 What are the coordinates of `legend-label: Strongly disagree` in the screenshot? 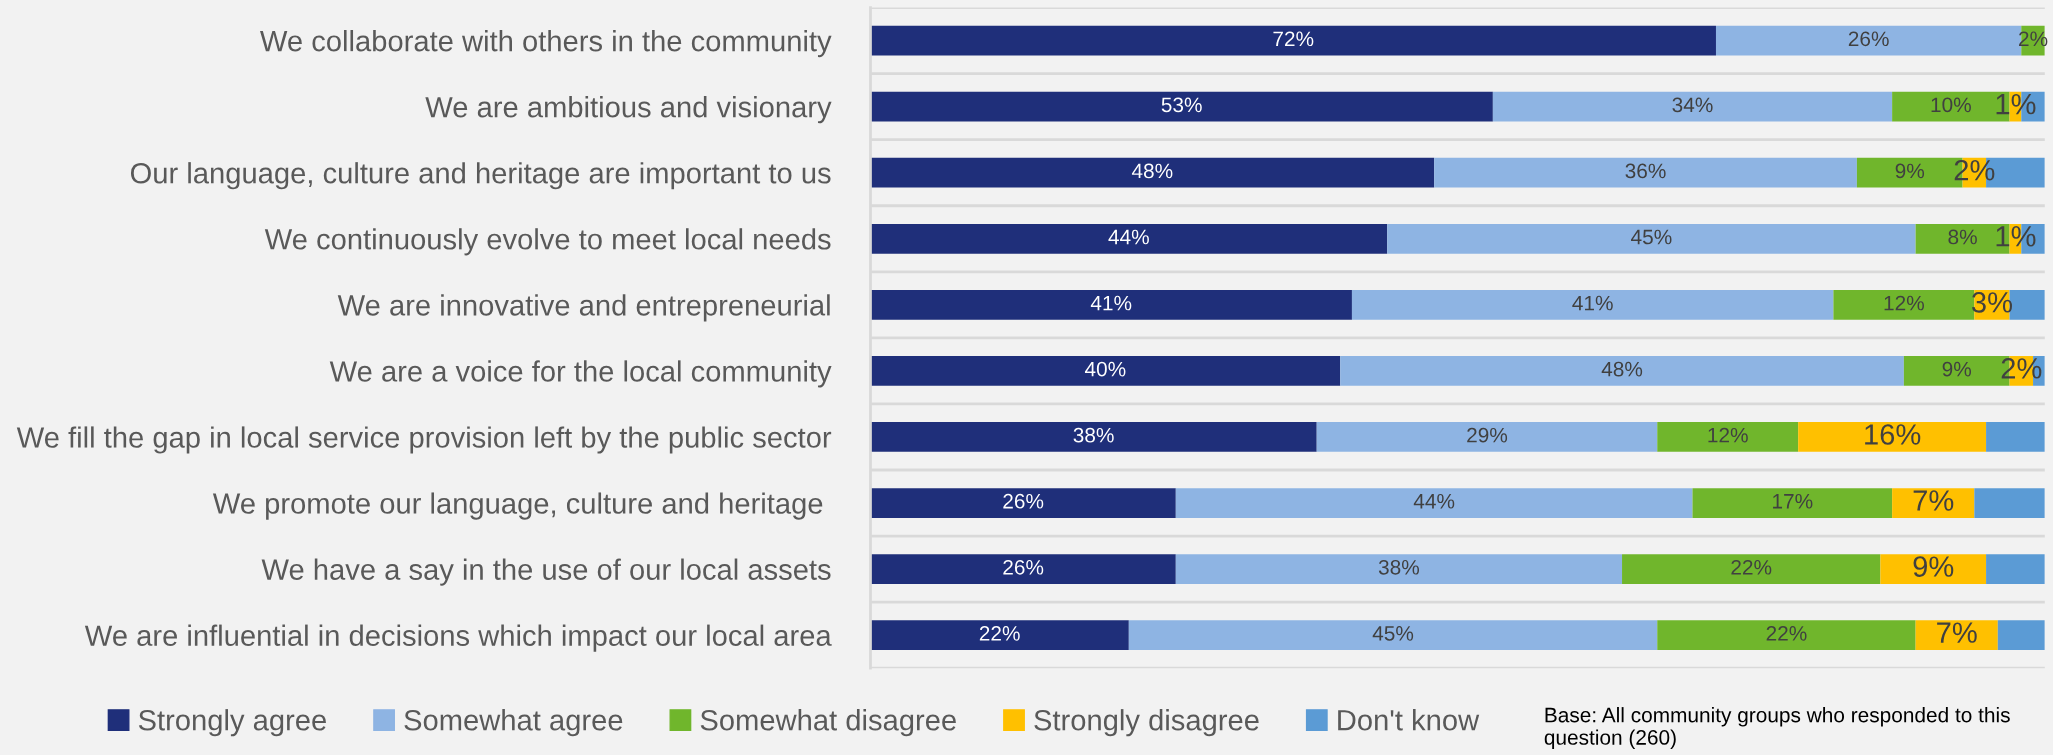 It's located at (1146, 723).